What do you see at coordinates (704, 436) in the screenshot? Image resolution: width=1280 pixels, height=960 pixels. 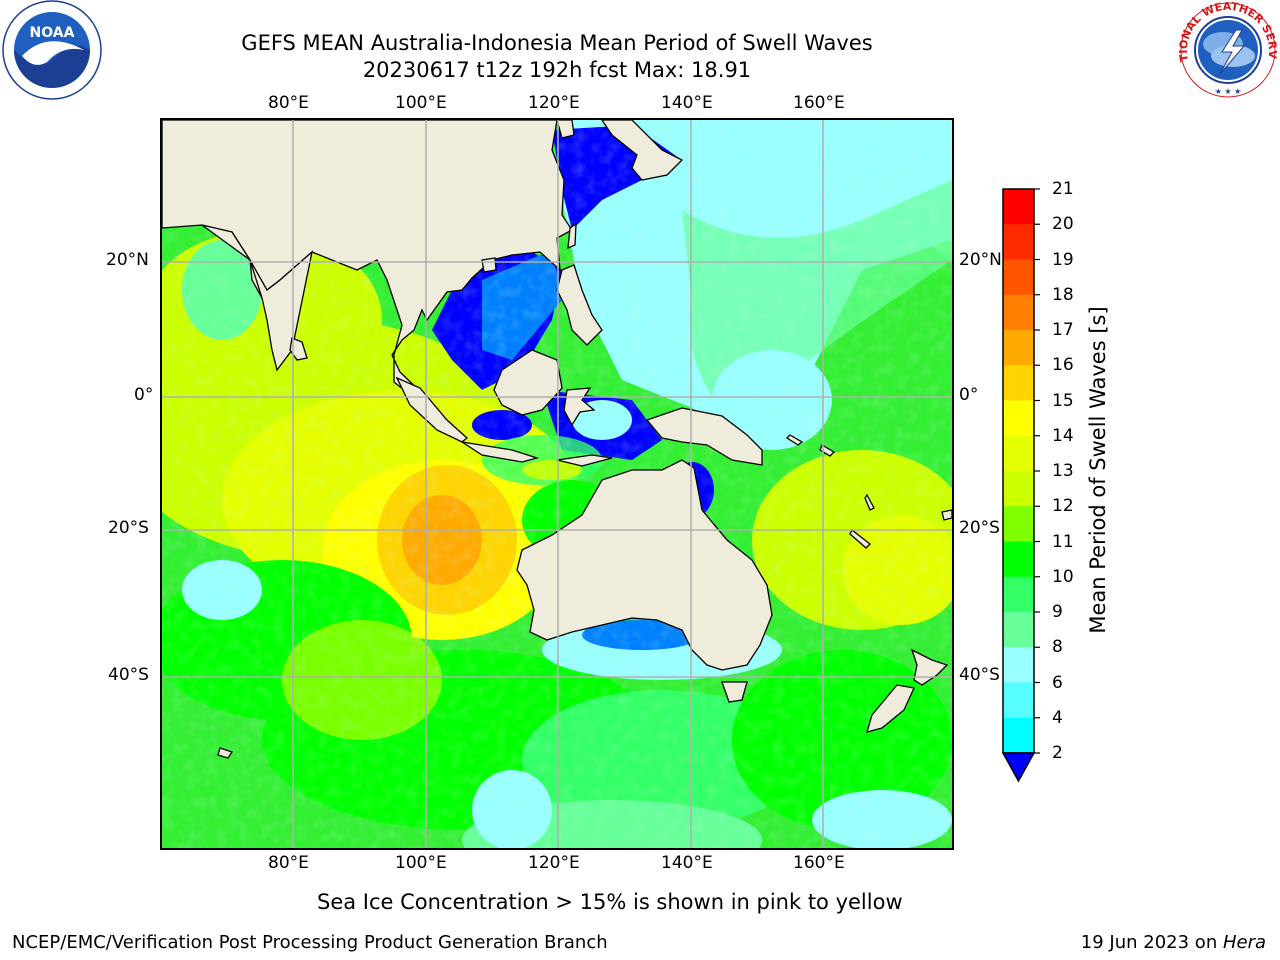 I see `new-guinea` at bounding box center [704, 436].